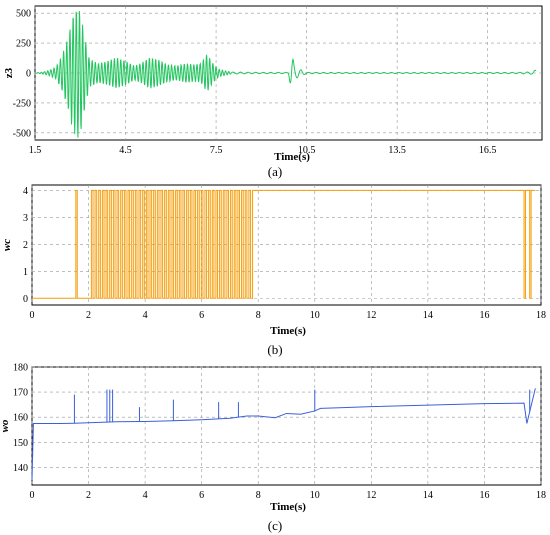 This screenshot has width=550, height=535. I want to click on y-tick-label: 170, so click(20, 393).